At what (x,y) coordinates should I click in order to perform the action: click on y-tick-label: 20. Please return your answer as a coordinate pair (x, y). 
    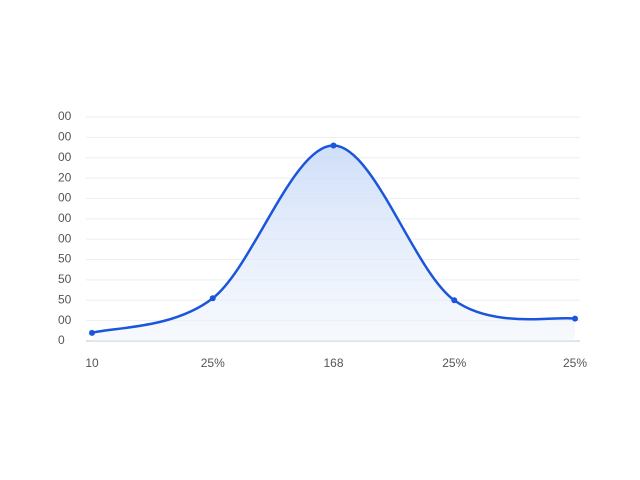
    Looking at the image, I should click on (65, 177).